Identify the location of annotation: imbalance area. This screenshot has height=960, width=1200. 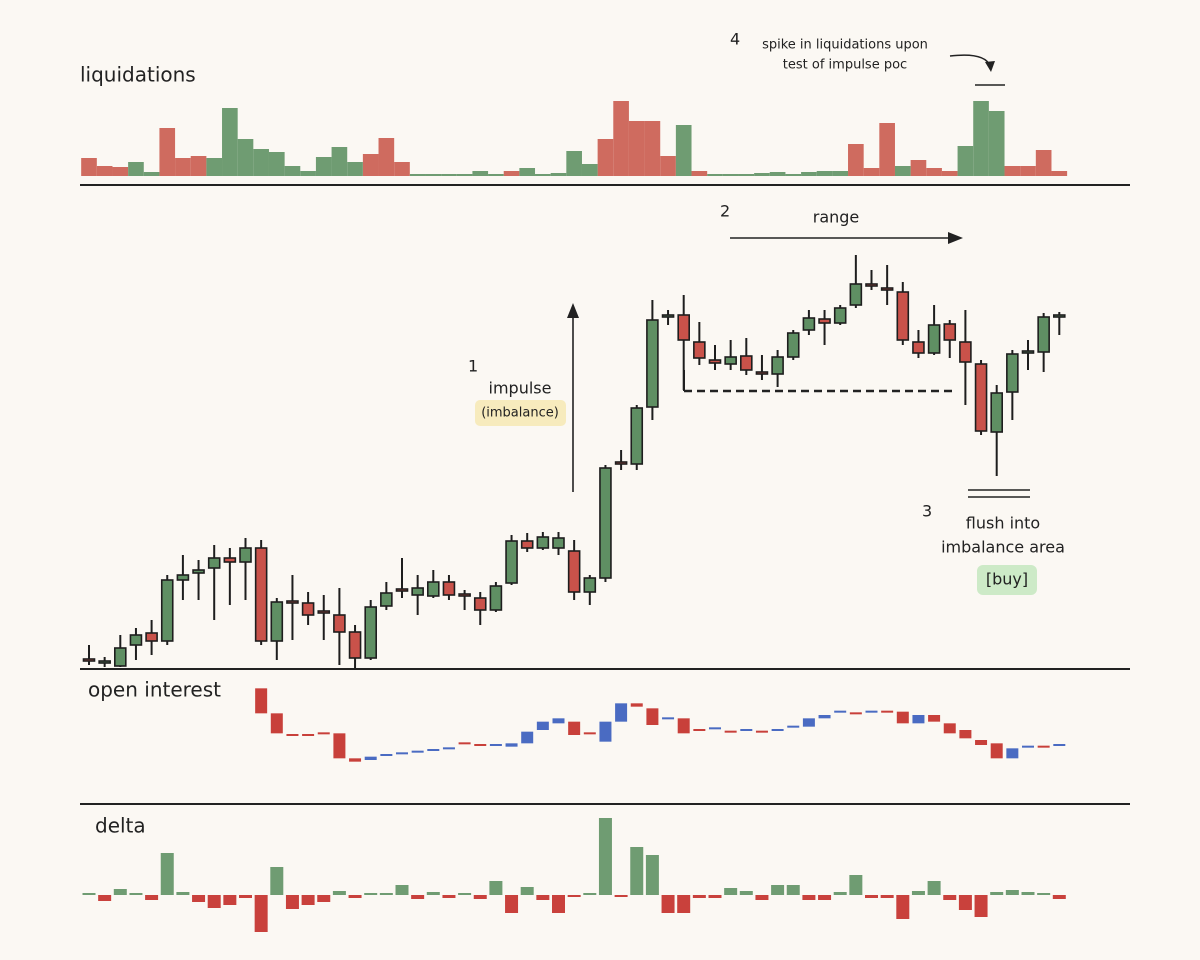
(1003, 547).